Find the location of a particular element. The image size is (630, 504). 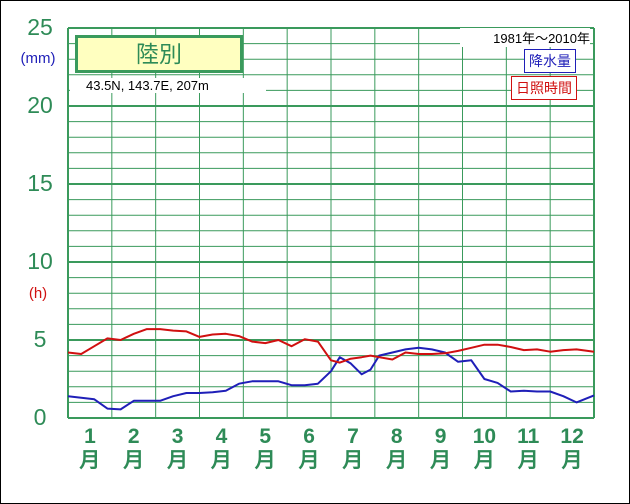

chart-lines is located at coordinates (331, 369).